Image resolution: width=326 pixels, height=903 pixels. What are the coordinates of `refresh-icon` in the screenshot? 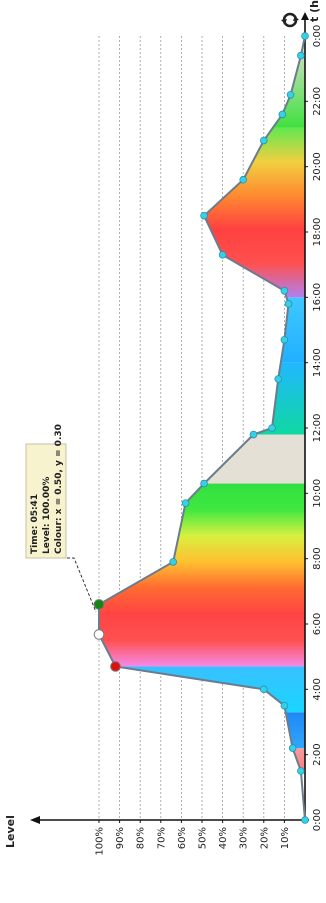 It's located at (290, 20).